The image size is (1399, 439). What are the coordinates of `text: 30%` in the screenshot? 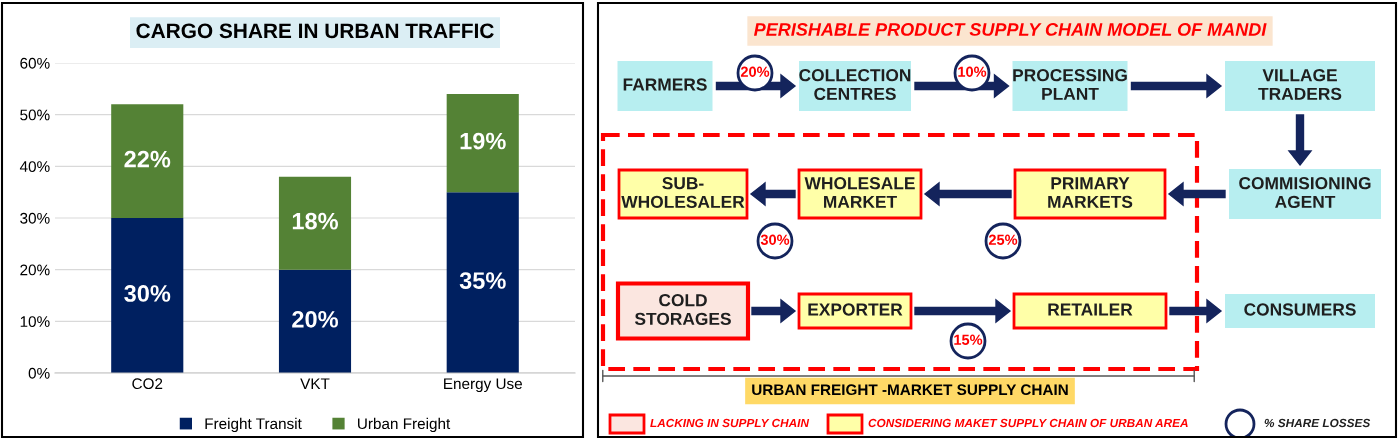 It's located at (775, 239).